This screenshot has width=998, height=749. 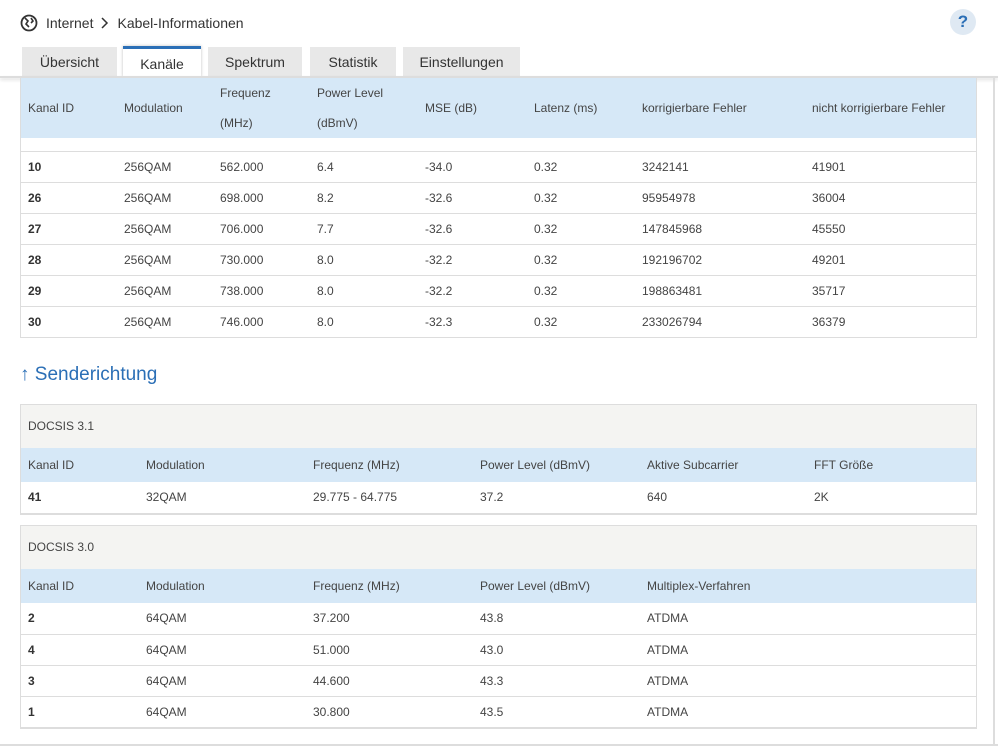 What do you see at coordinates (891, 498) in the screenshot?
I see `table-cell: 2K` at bounding box center [891, 498].